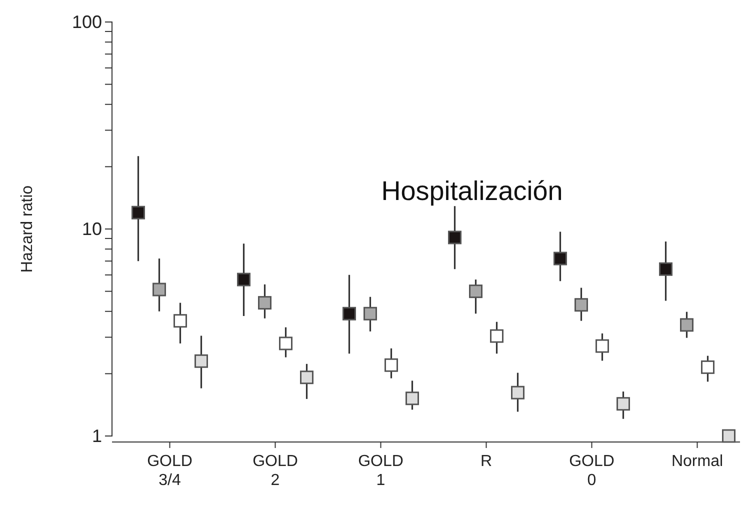  I want to click on x-tick-label: GOLD 1, so click(381, 471).